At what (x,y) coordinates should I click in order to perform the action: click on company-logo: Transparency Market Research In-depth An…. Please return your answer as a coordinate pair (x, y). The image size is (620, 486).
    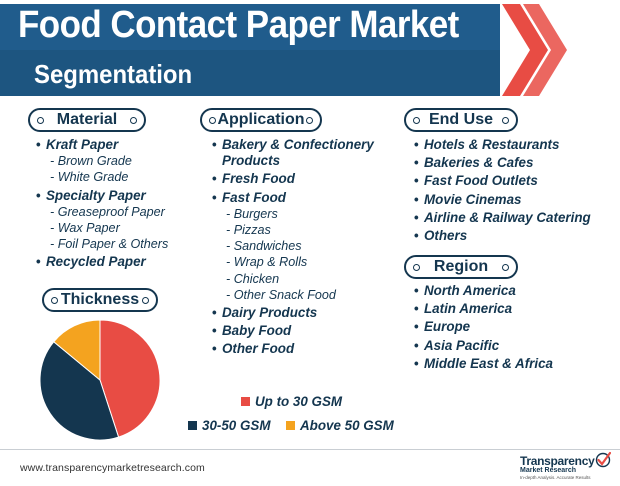
    Looking at the image, I should click on (566, 467).